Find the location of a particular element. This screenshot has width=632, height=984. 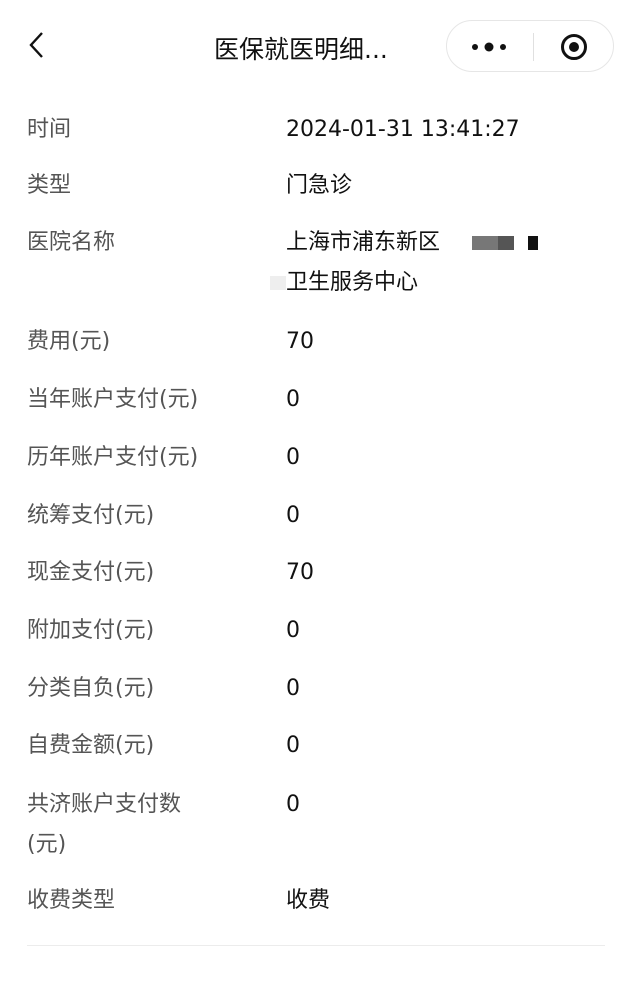

row-value: 2024-01-31 13:41:27 is located at coordinates (403, 129).